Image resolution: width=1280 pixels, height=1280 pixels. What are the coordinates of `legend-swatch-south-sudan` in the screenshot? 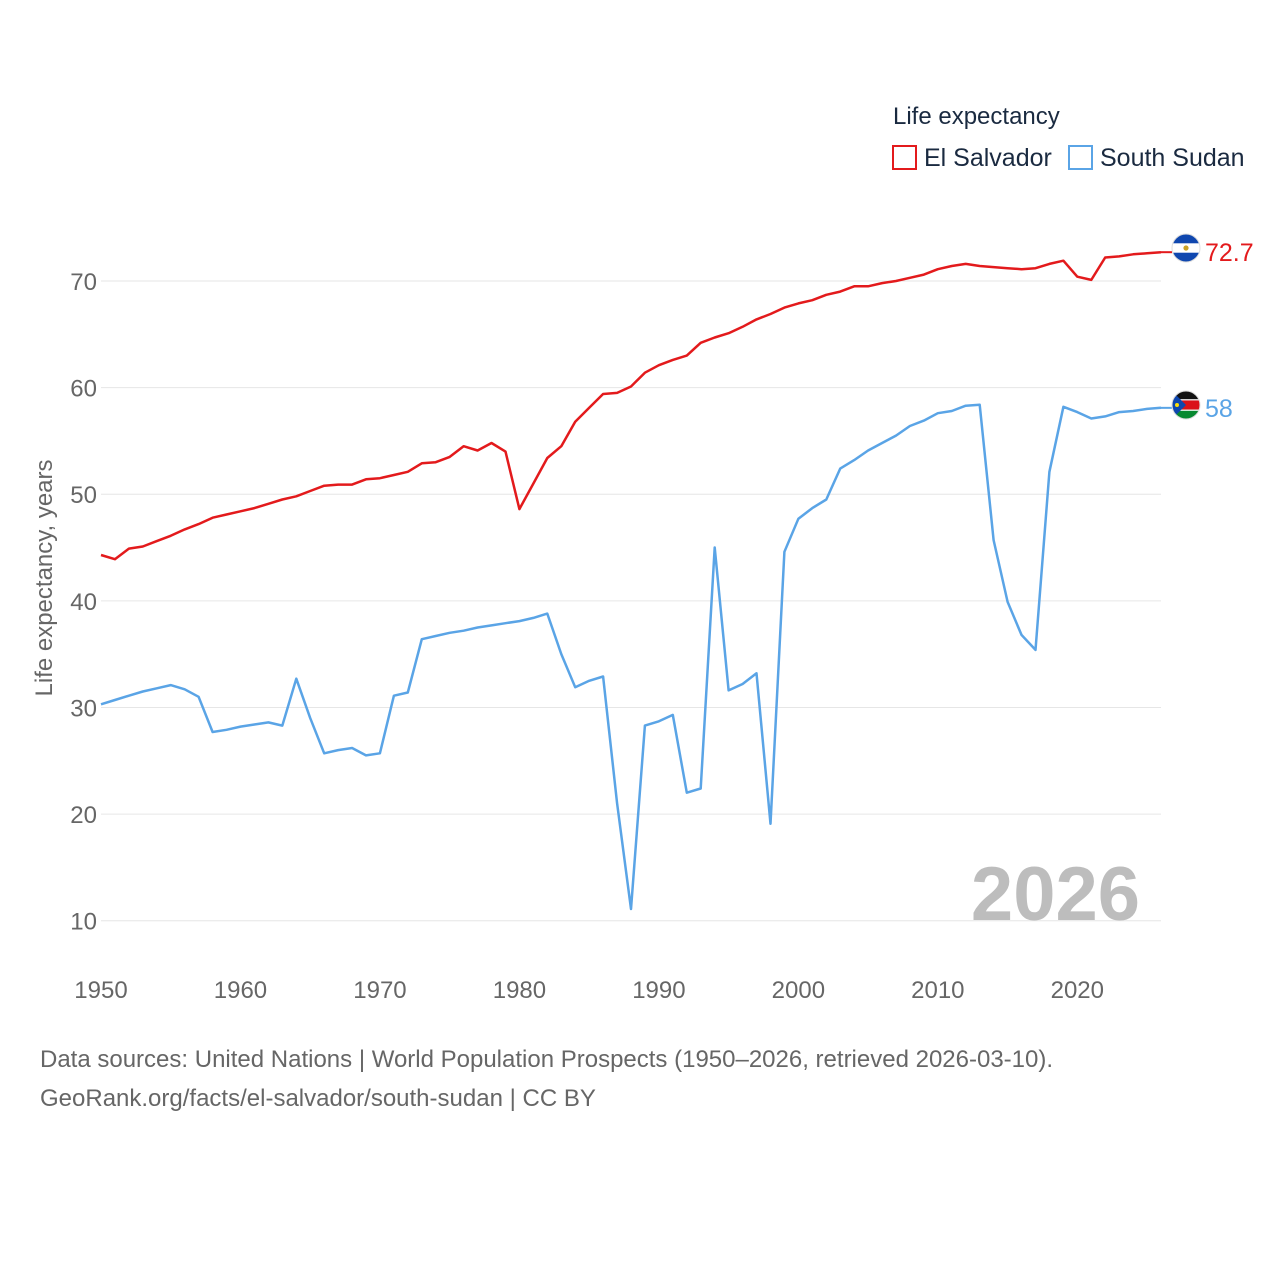 It's located at (1080, 157).